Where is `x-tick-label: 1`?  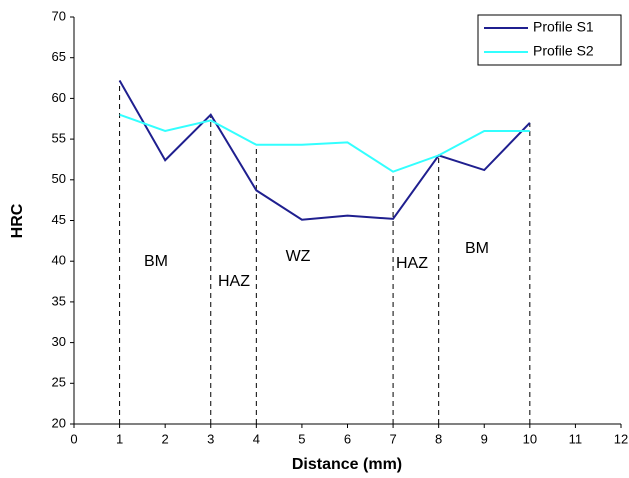
x-tick-label: 1 is located at coordinates (119, 438).